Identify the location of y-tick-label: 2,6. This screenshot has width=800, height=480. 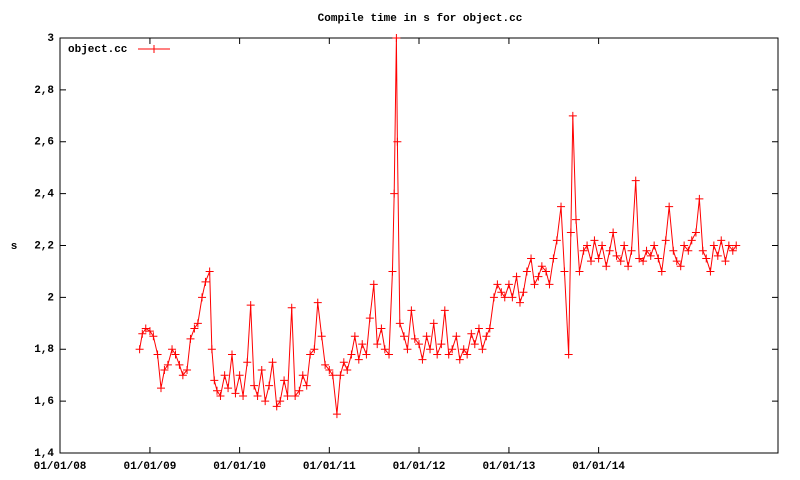
(44, 143).